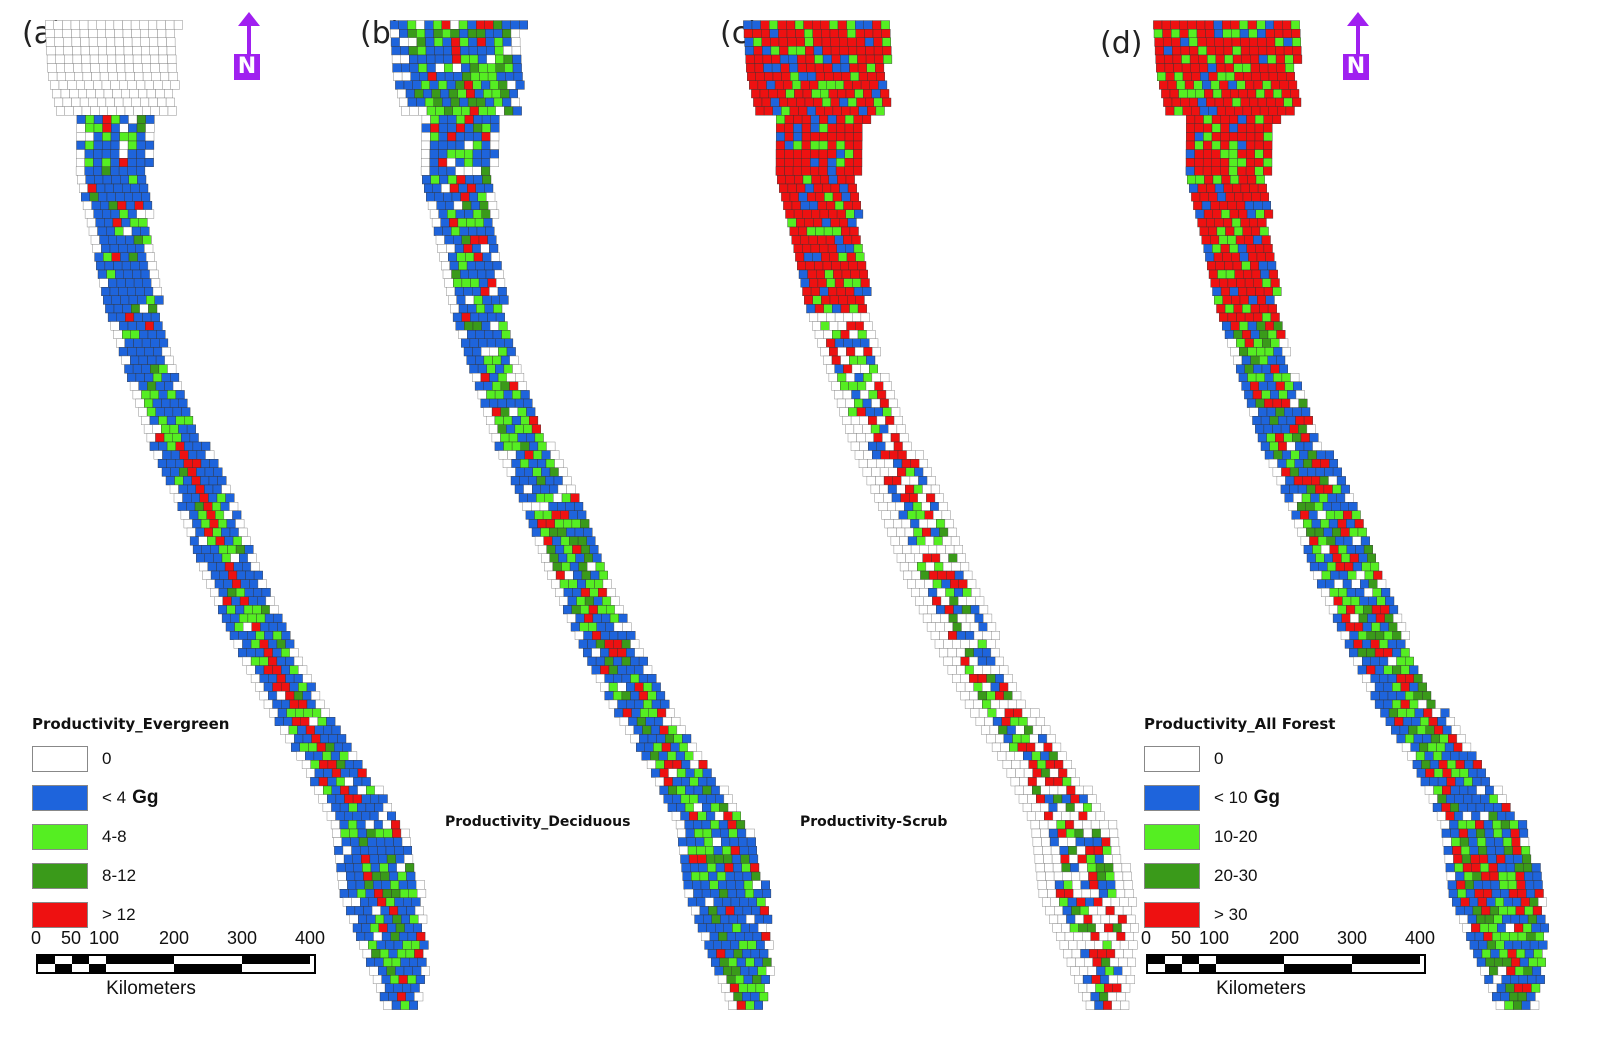 This screenshot has width=1611, height=1049. Describe the element at coordinates (1239, 836) in the screenshot. I see `legend-row: 10-20` at that location.